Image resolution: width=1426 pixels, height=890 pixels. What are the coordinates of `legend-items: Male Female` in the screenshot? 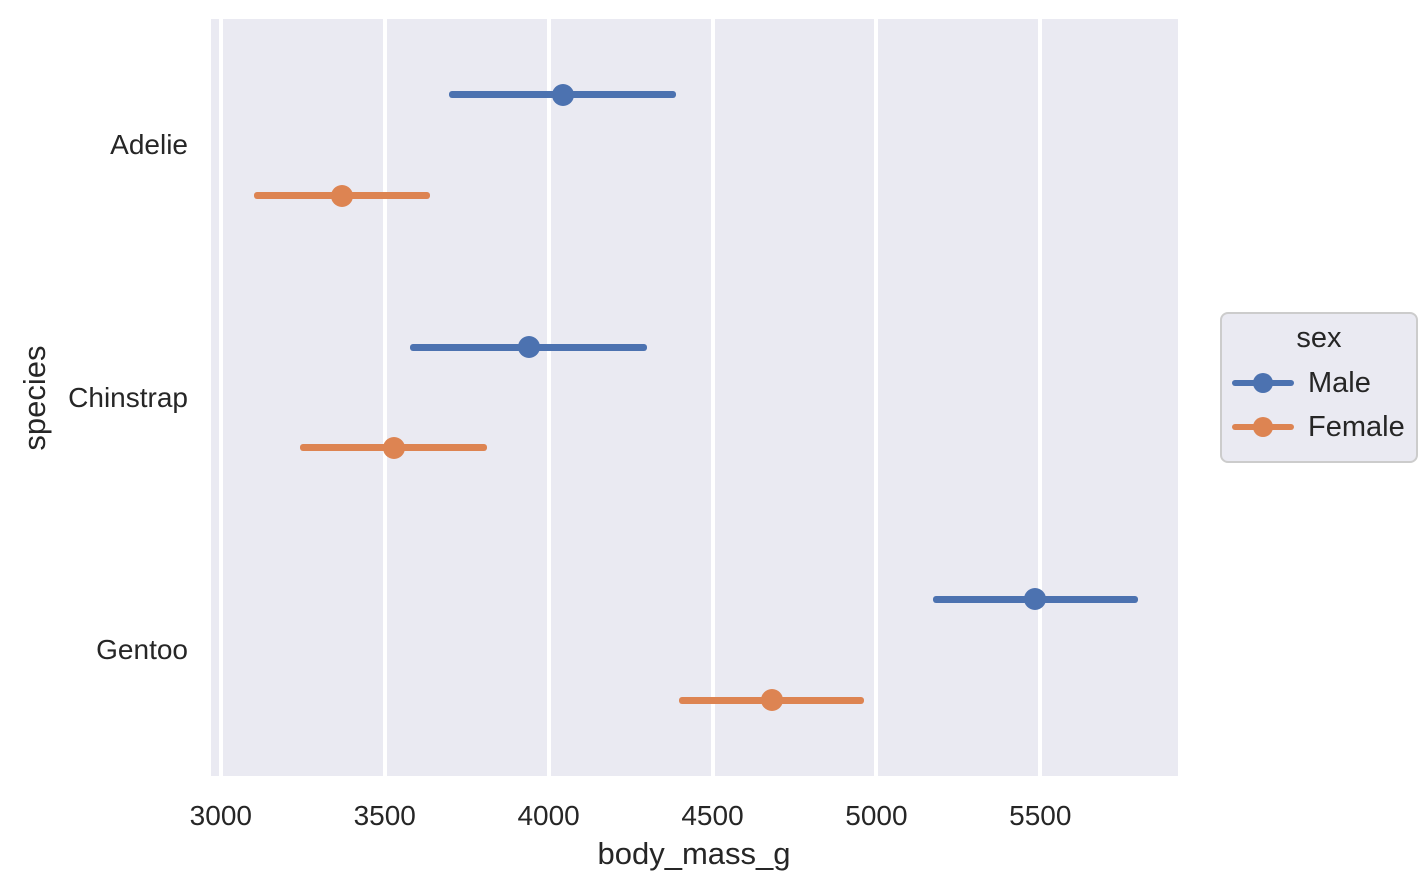 It's located at (1319, 405).